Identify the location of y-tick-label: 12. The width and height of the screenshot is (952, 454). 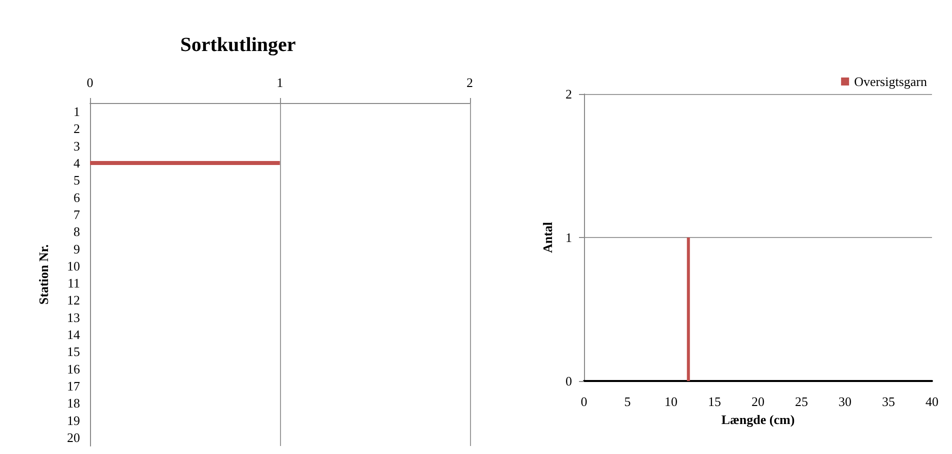
(73, 300).